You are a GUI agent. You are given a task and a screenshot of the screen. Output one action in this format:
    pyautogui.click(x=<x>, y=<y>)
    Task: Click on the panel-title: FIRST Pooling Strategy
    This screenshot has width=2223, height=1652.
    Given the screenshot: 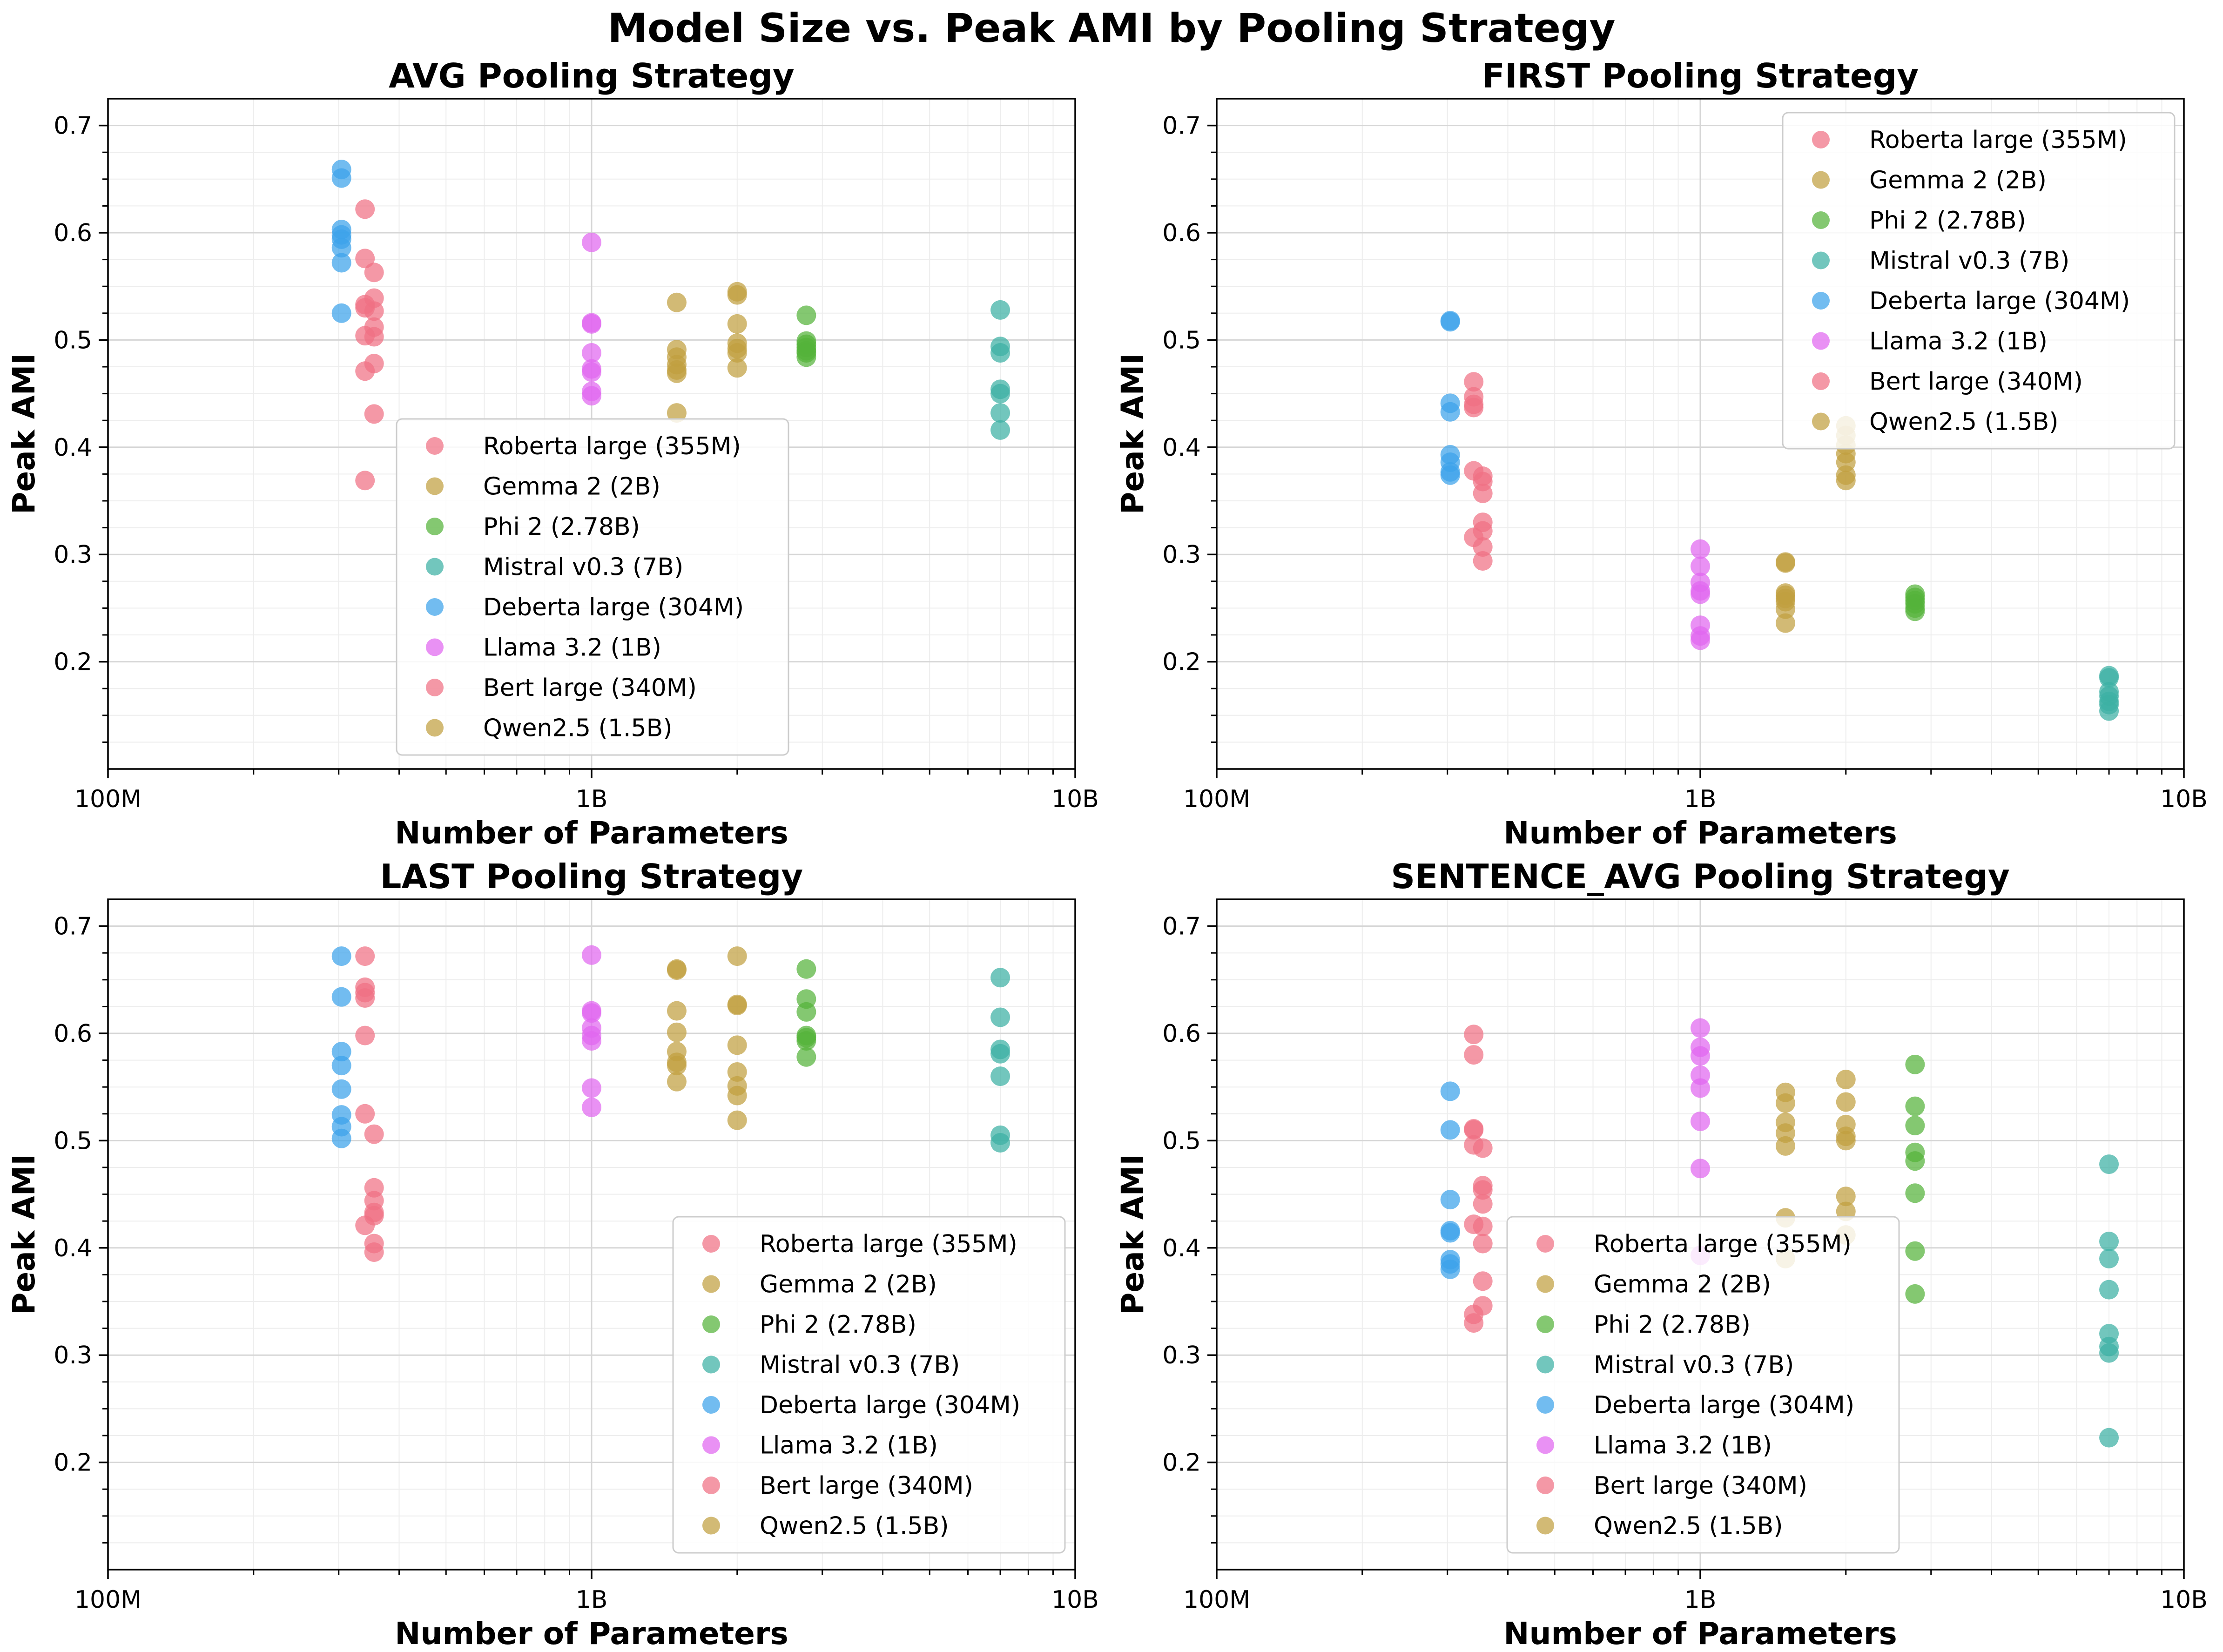 What is the action you would take?
    pyautogui.click(x=1700, y=75)
    